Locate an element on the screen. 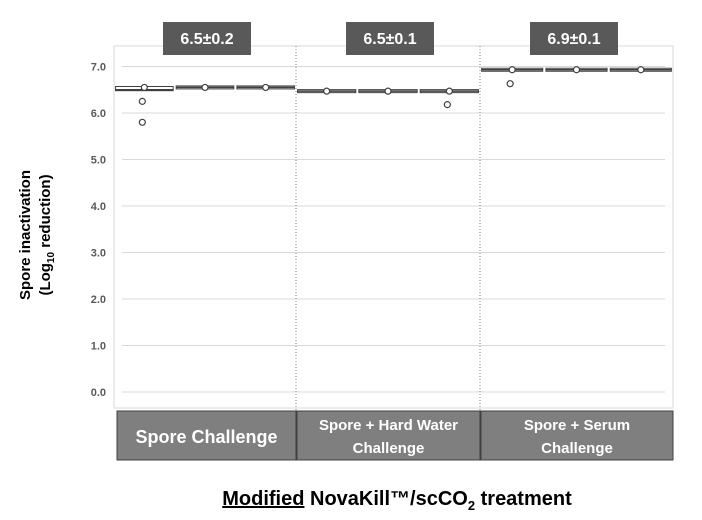  y-tick-label: 2.0 is located at coordinates (98, 300).